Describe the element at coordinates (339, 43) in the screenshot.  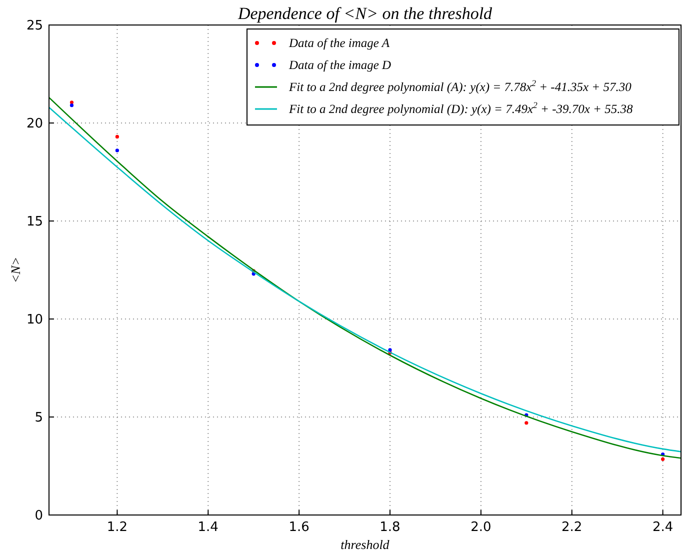
I see `legend-label: Data of the image A` at that location.